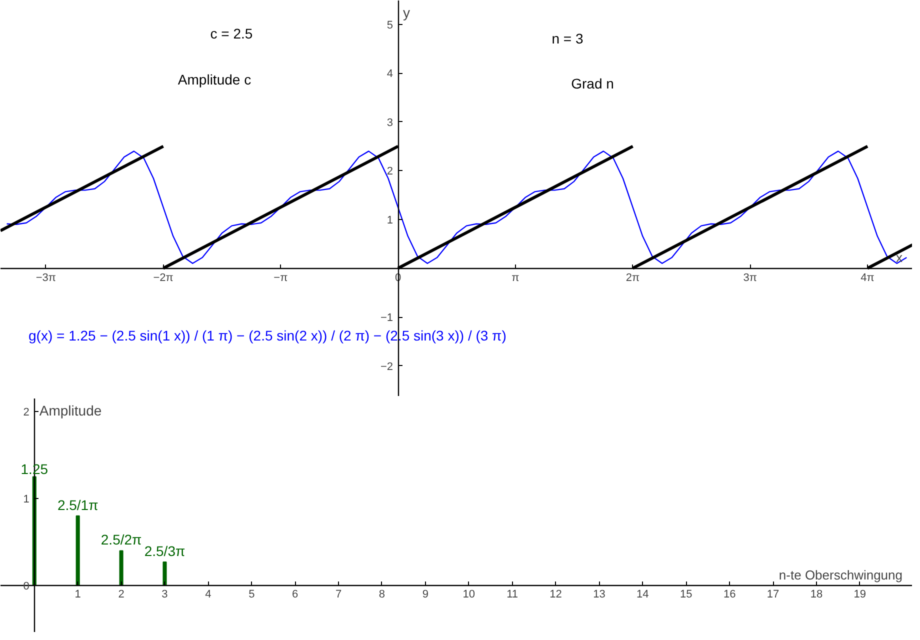  I want to click on x-tick-label: 1, so click(77, 594).